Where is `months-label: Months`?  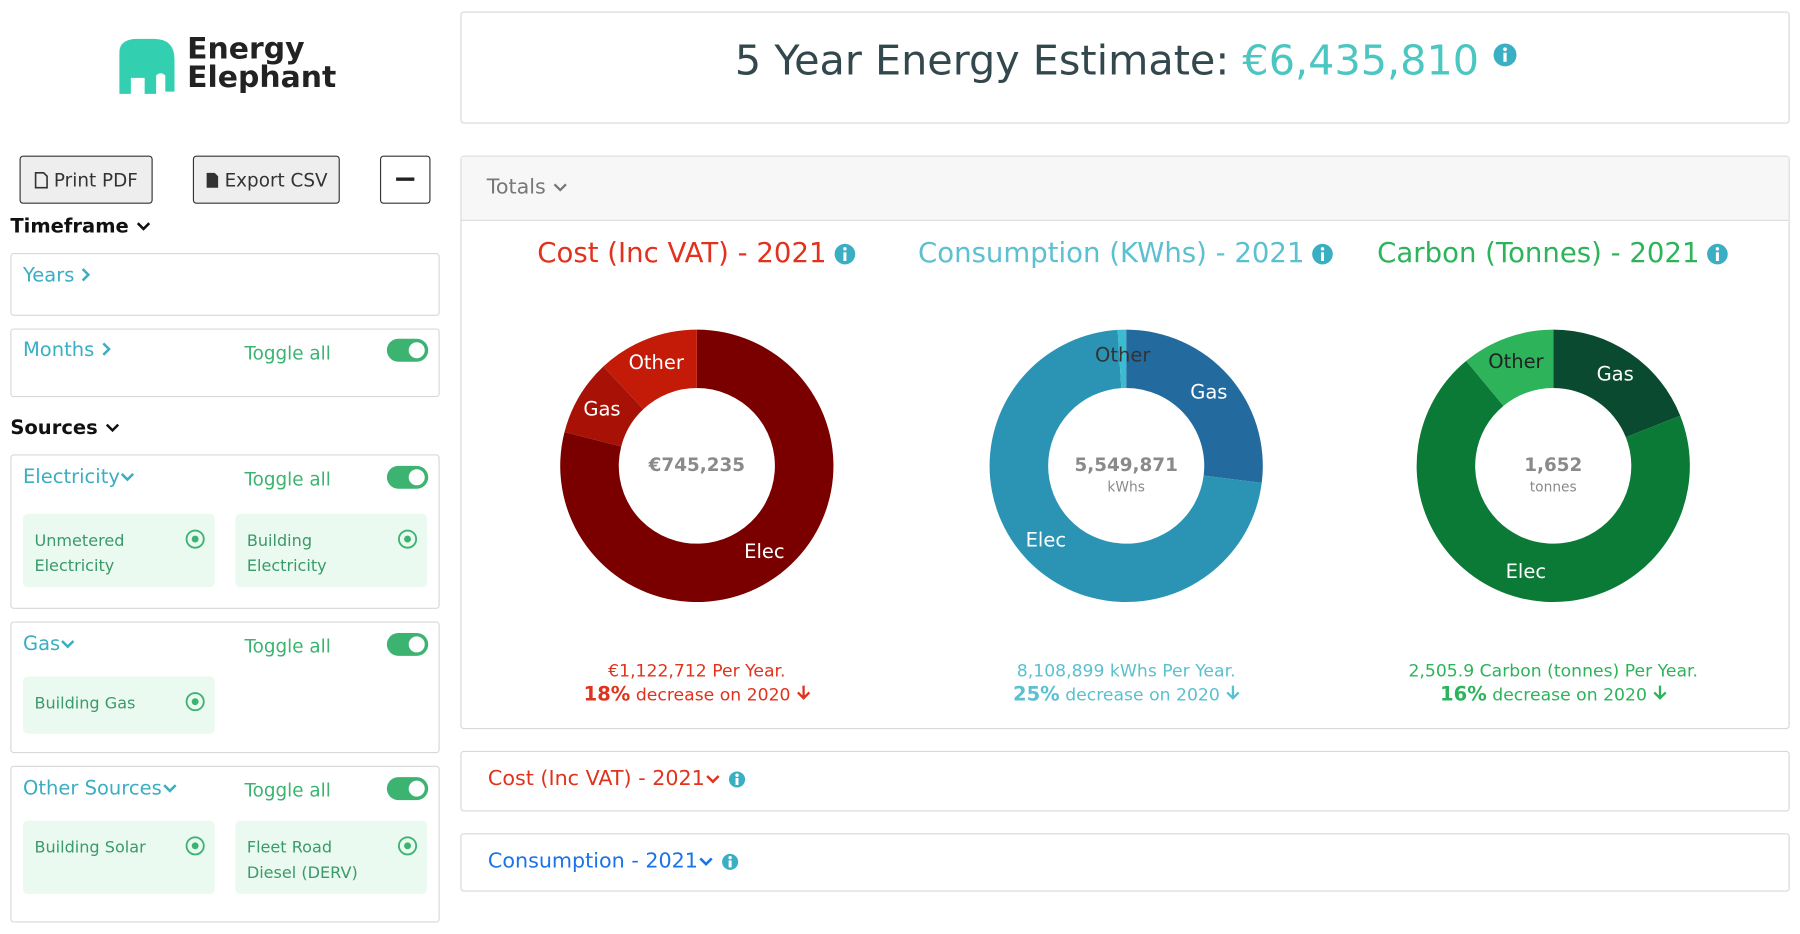
months-label: Months is located at coordinates (58, 350).